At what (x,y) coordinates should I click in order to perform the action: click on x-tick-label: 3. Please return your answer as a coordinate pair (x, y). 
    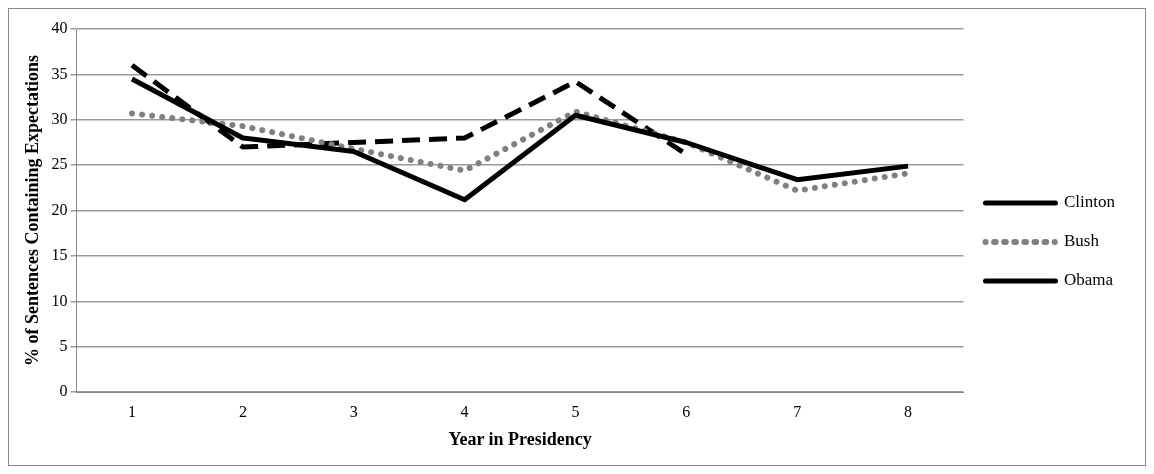
    Looking at the image, I should click on (353, 411).